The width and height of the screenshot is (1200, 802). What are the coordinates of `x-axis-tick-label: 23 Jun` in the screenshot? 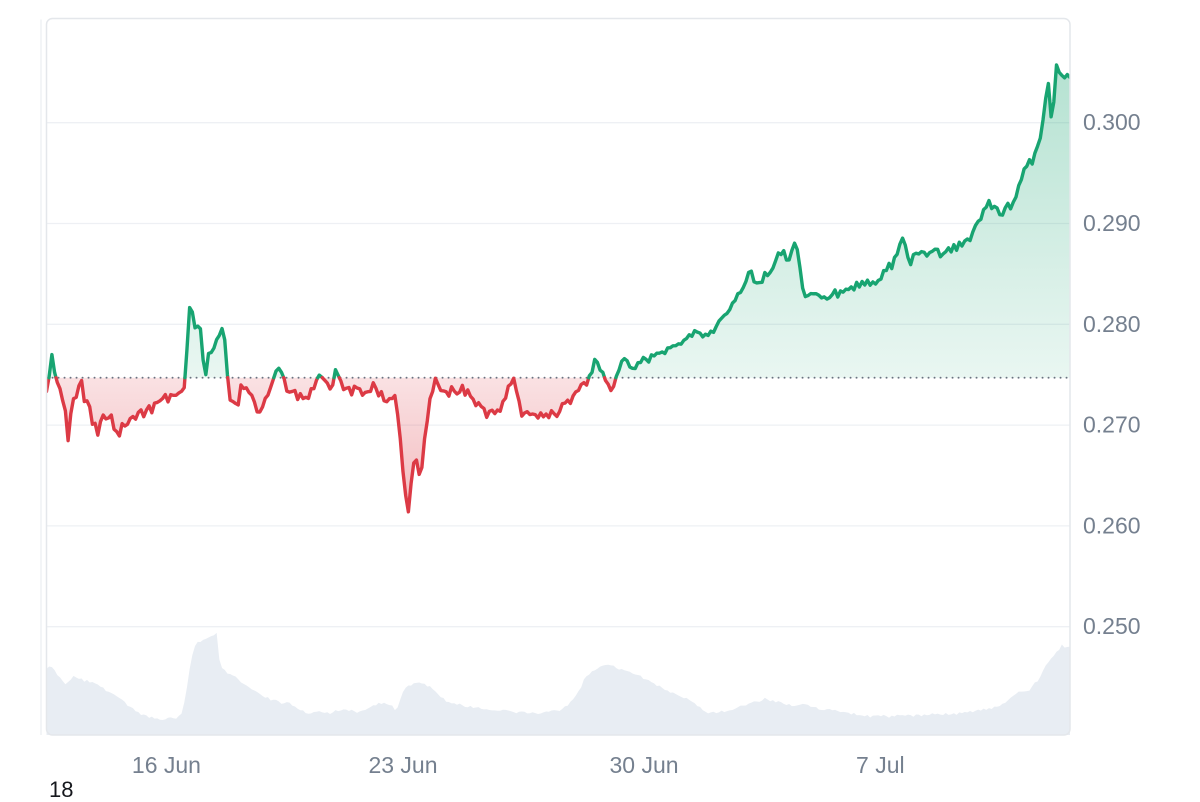 It's located at (402, 765).